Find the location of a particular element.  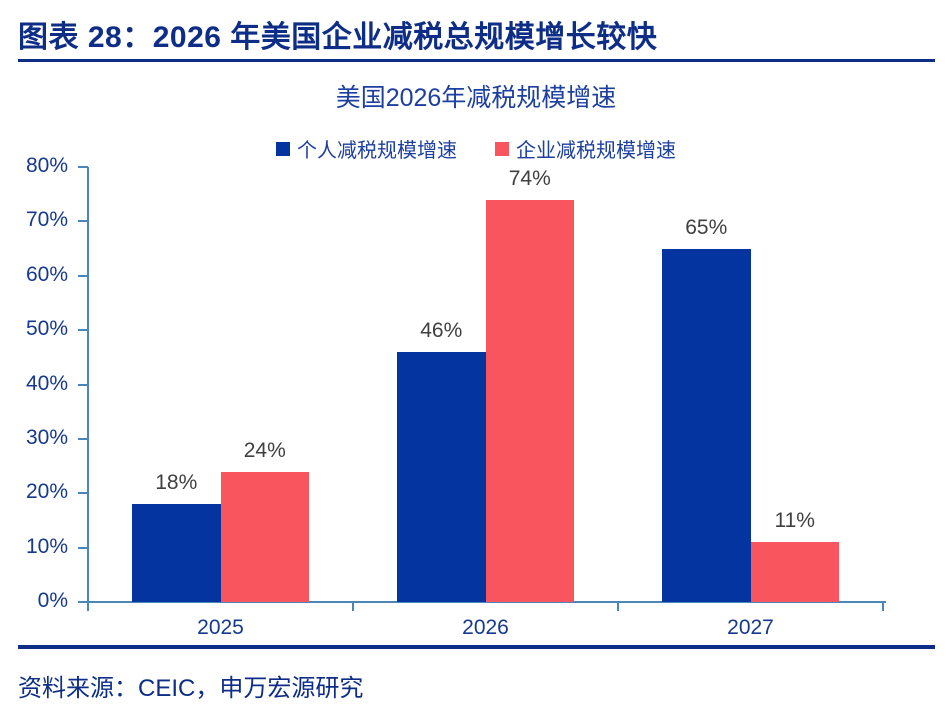

legend-item: 个人减税规模增速 is located at coordinates (366, 148).